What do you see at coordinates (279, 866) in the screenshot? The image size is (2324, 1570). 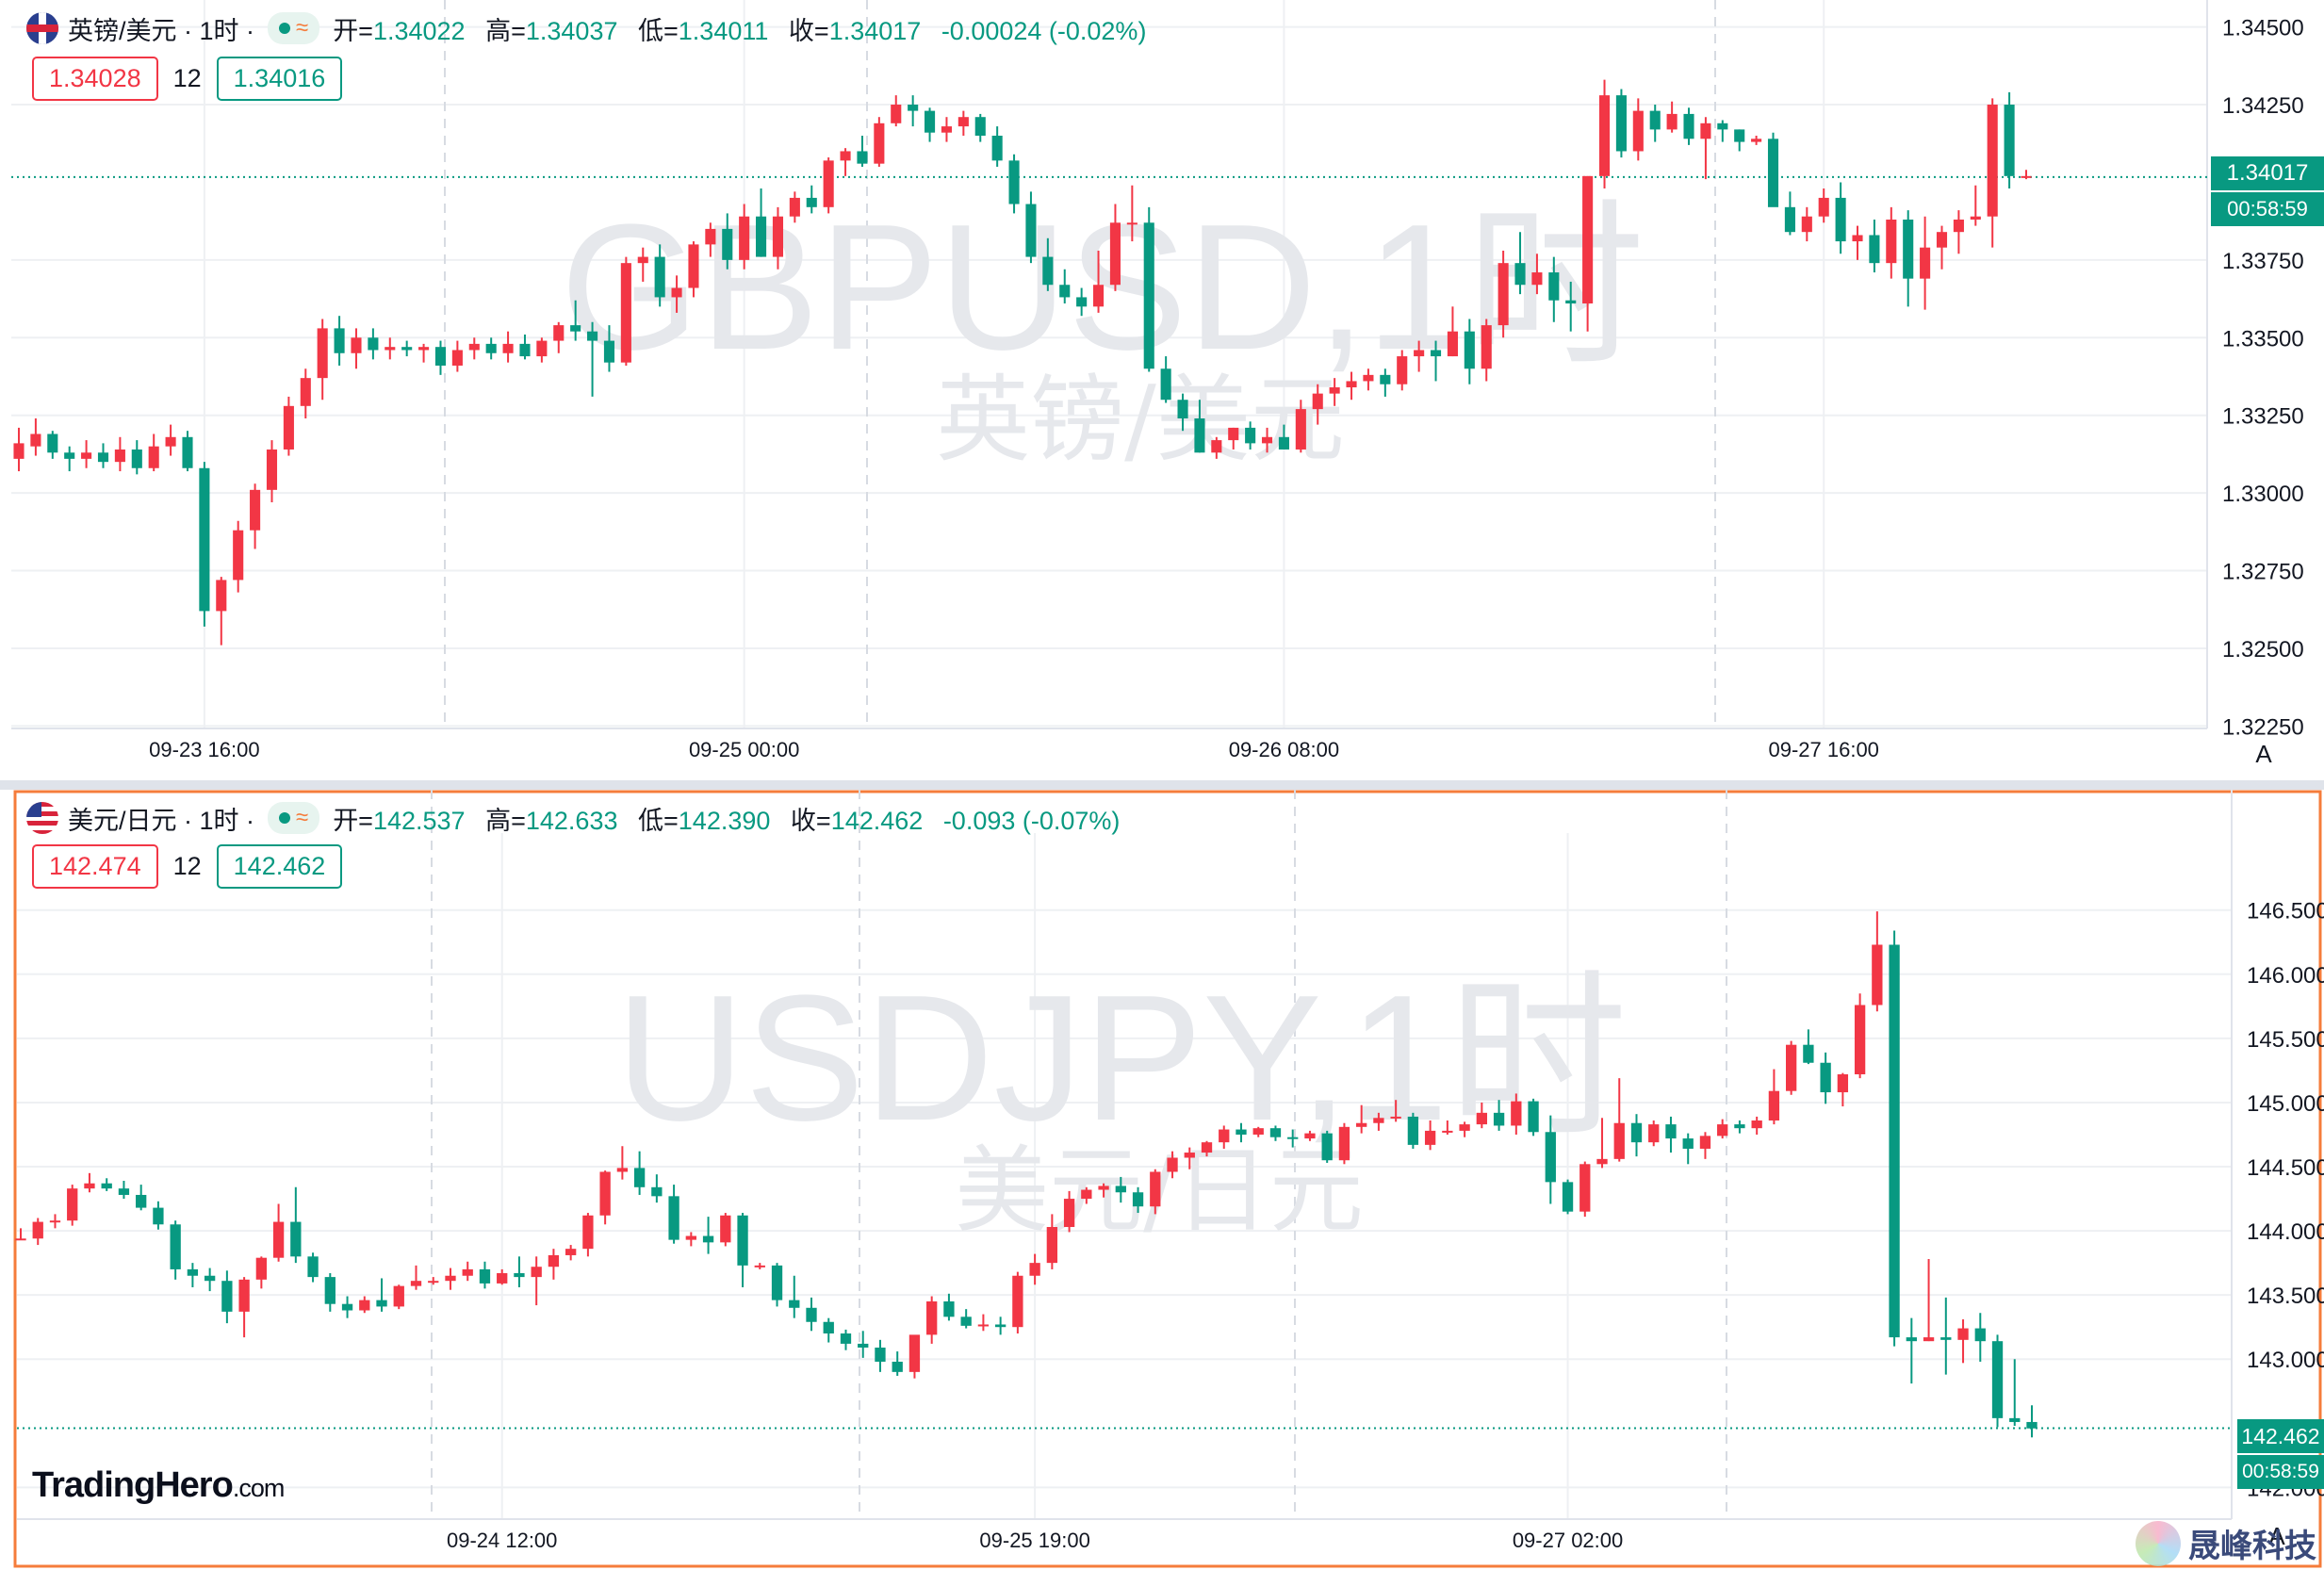 I see `buy-price-button: 142.462` at bounding box center [279, 866].